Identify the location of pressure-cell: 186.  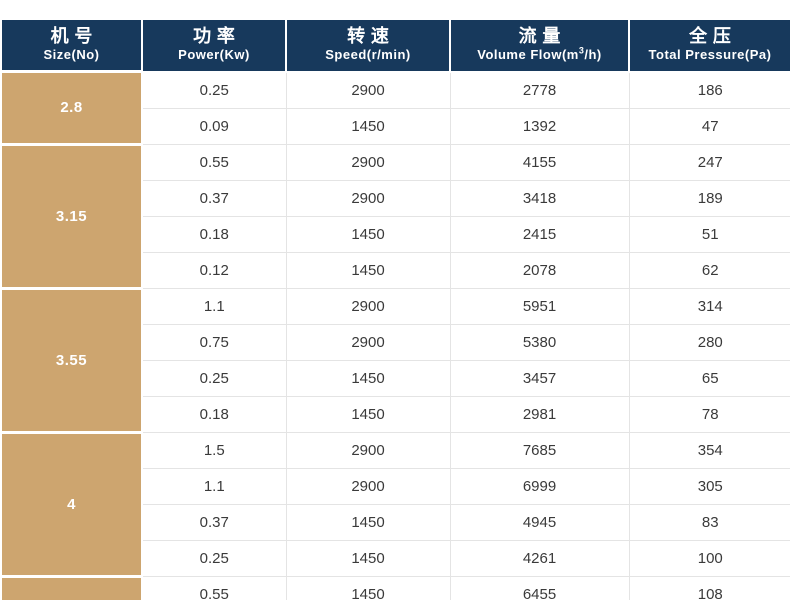
(709, 90).